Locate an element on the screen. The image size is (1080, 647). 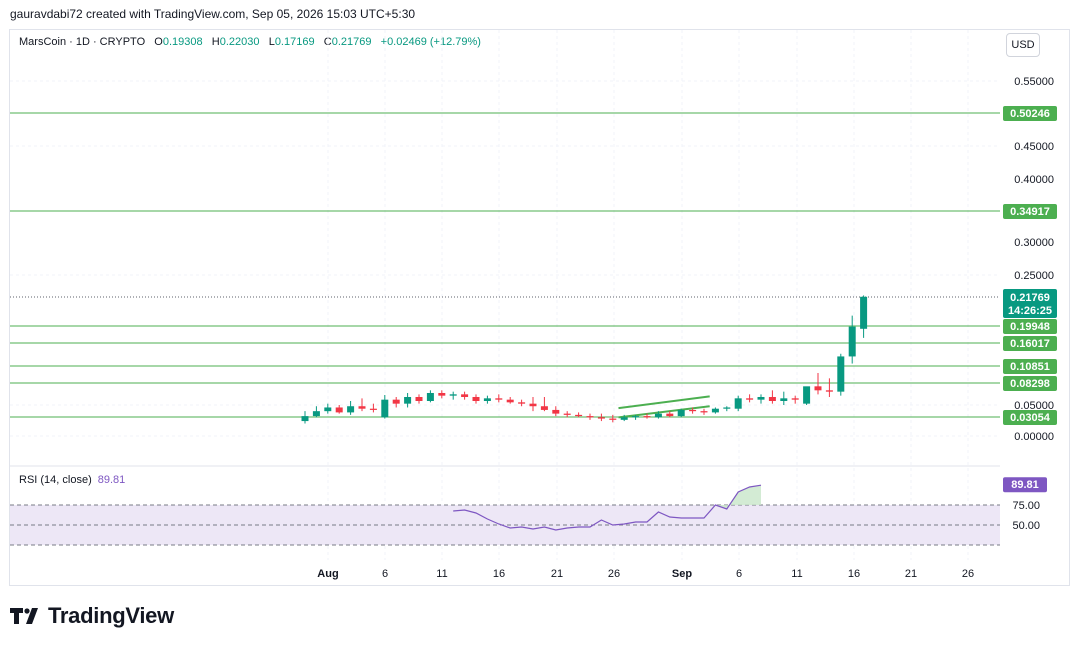
level-price-label: 0.10851 is located at coordinates (1030, 367).